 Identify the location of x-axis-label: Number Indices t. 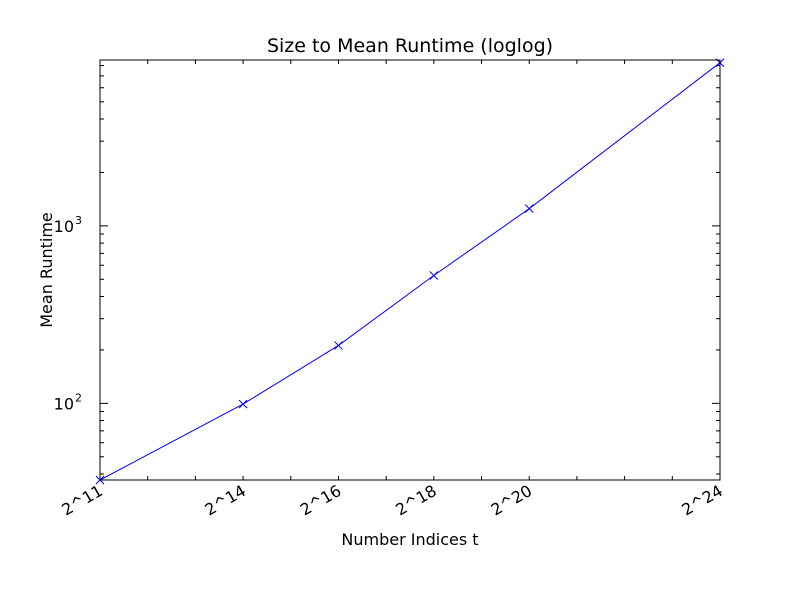
(409, 539).